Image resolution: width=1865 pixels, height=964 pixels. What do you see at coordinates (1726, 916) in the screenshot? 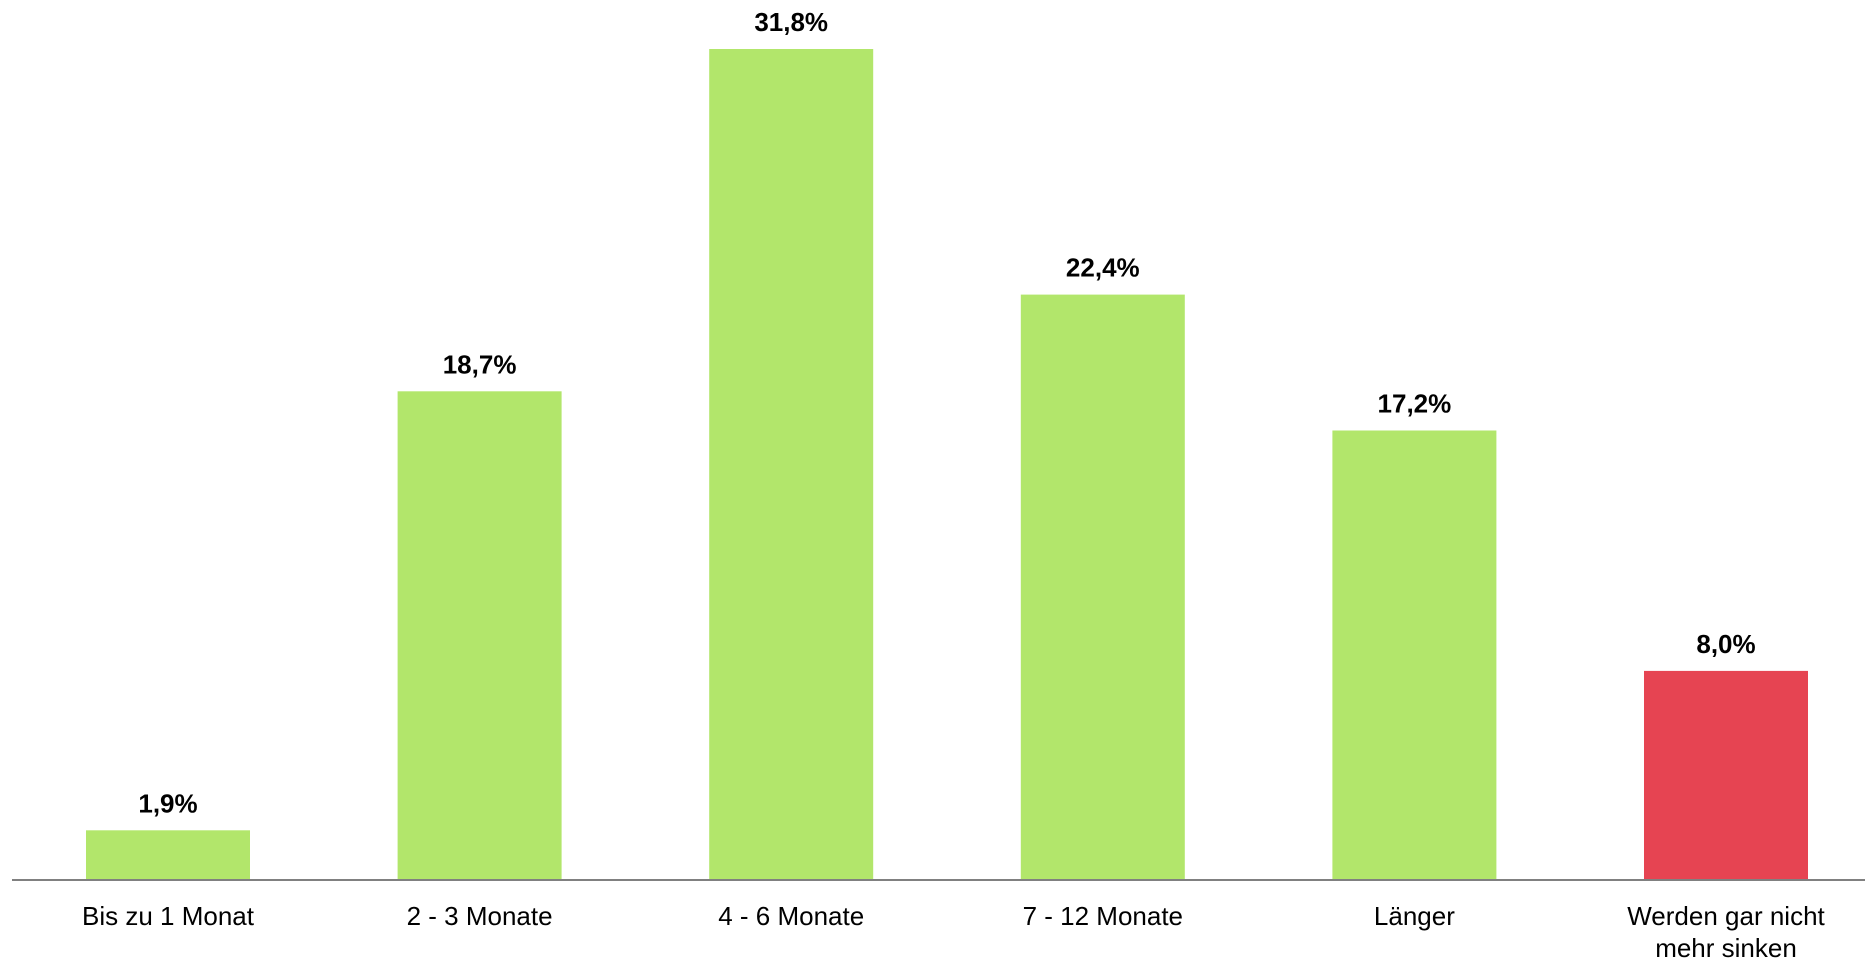
I see `category-label: Werden gar nicht` at bounding box center [1726, 916].